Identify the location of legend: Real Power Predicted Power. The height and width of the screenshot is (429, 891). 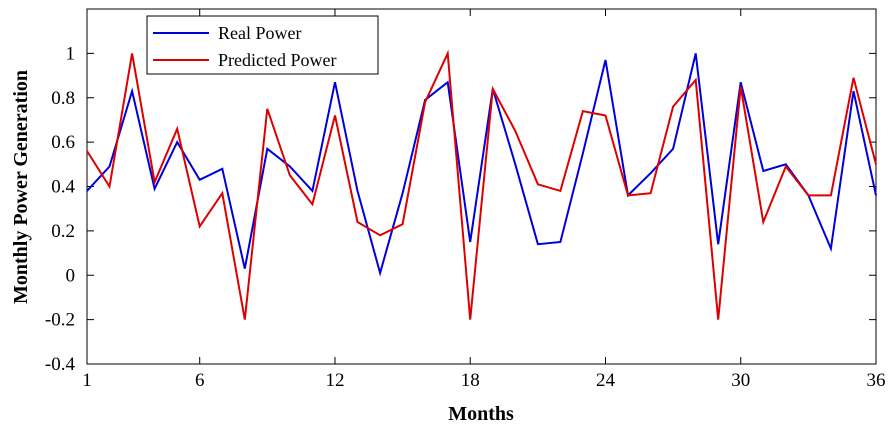
(262, 45).